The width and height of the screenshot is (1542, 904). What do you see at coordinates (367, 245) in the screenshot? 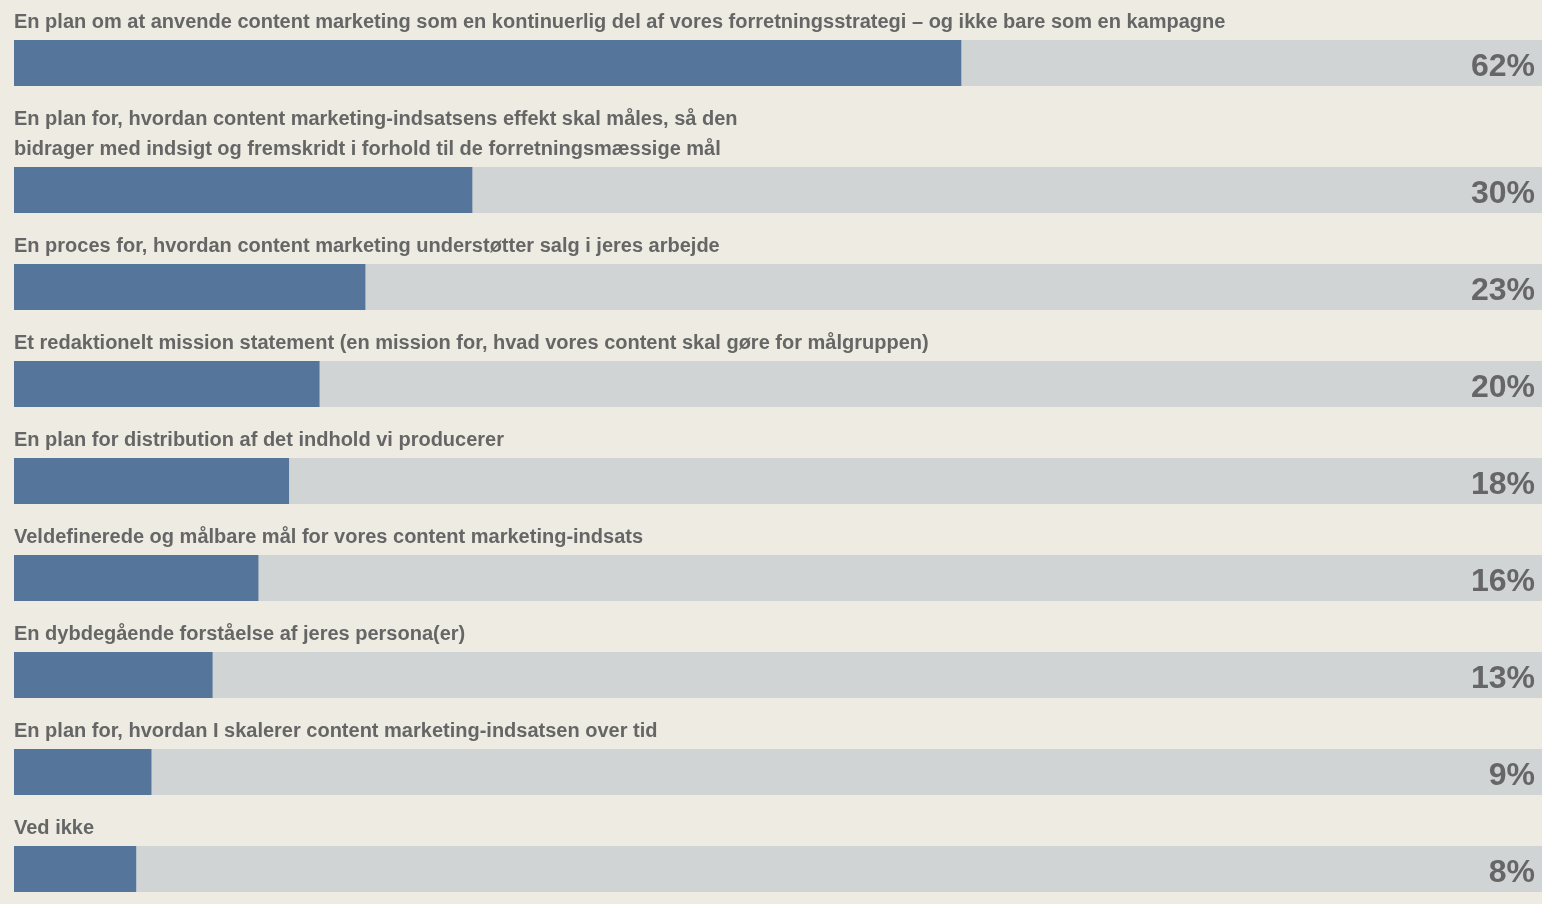
I see `y-tick-label: En proces for, hvordan content marketing understøtter salg i jeres arbejde` at bounding box center [367, 245].